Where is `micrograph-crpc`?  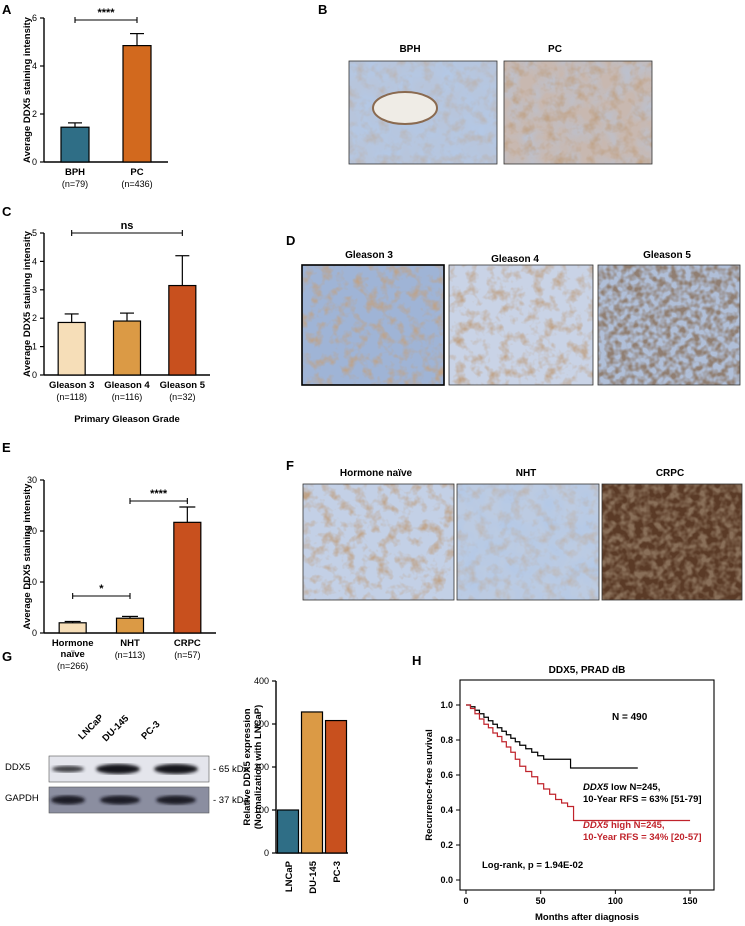 micrograph-crpc is located at coordinates (672, 542).